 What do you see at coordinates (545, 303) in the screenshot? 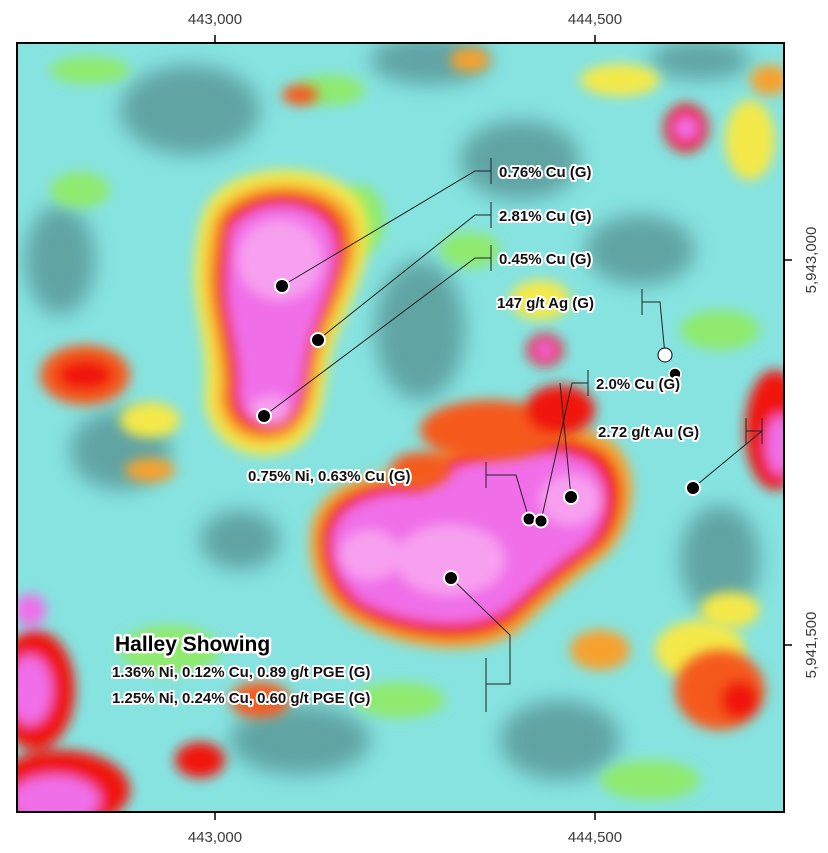
I see `sample-label-s4: 147 g/t Ag (G)` at bounding box center [545, 303].